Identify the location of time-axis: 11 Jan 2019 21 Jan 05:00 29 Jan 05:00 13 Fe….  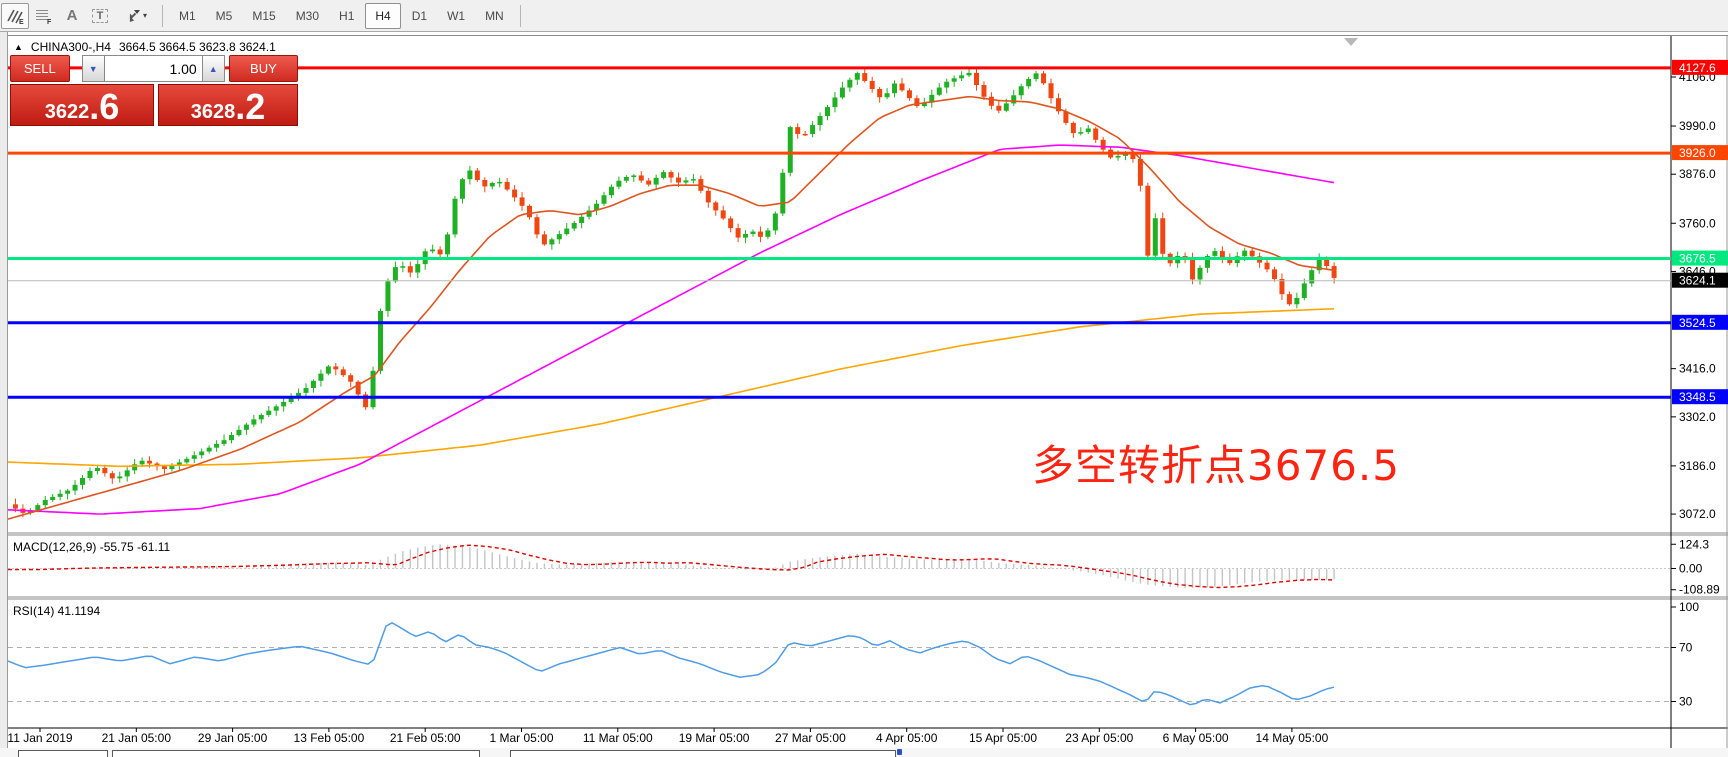
(668, 736).